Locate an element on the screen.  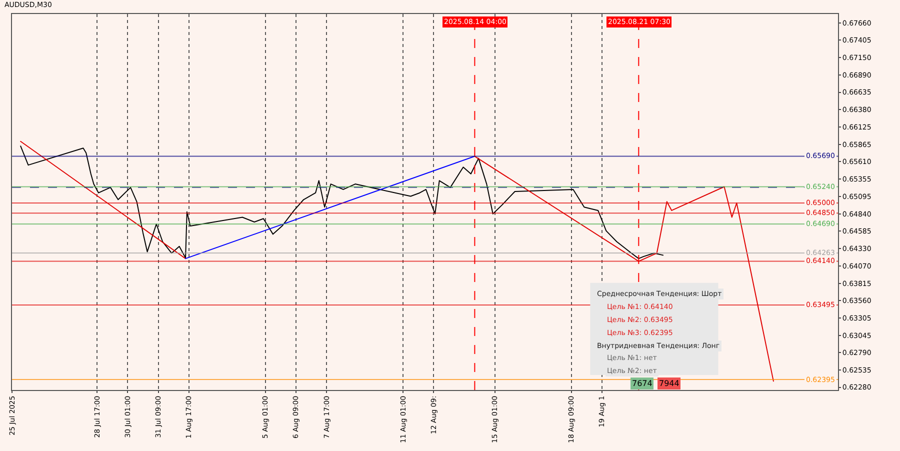
annotation: 7944 is located at coordinates (669, 383).